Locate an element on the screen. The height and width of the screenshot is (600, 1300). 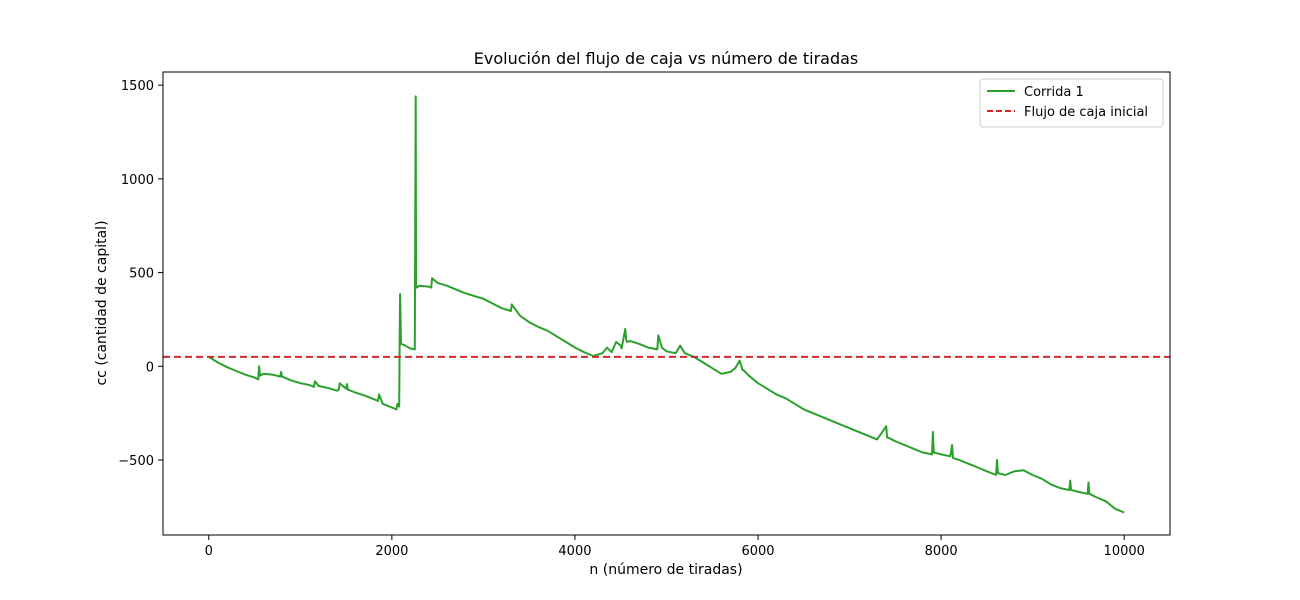
legend-label-corrida-1: Corrida 1 is located at coordinates (1054, 92).